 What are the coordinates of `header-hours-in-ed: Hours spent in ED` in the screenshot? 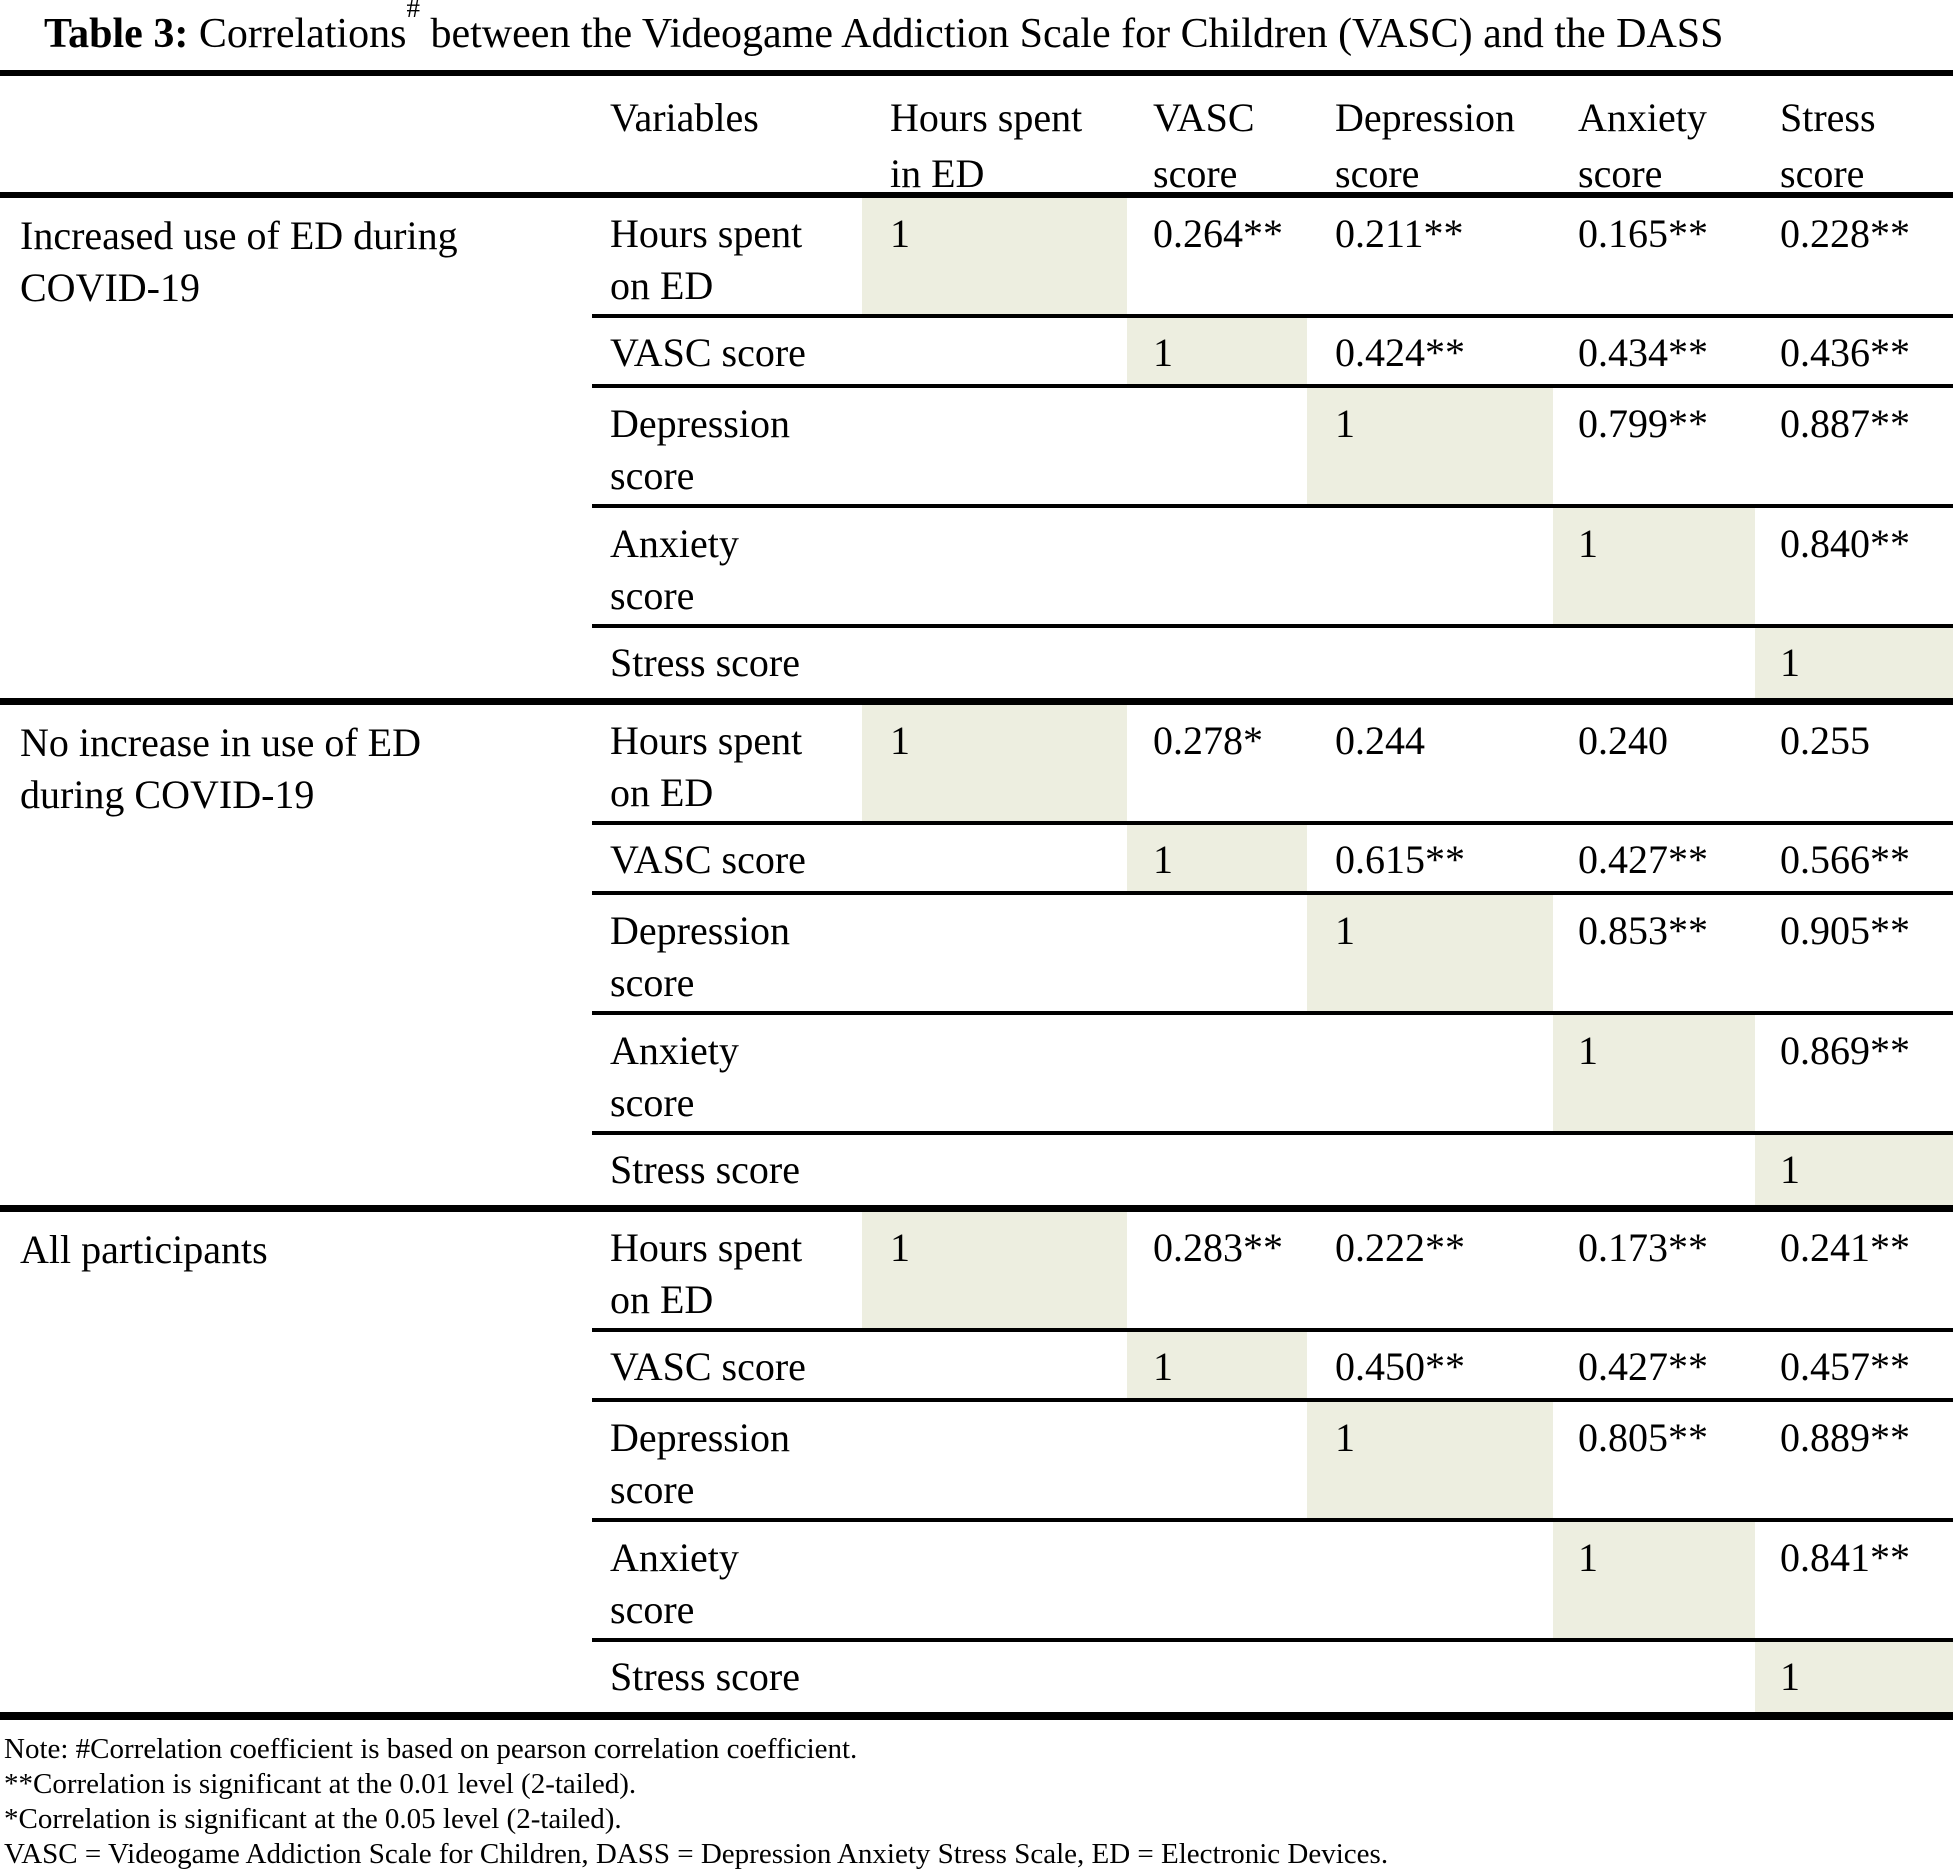 It's located at (994, 136).